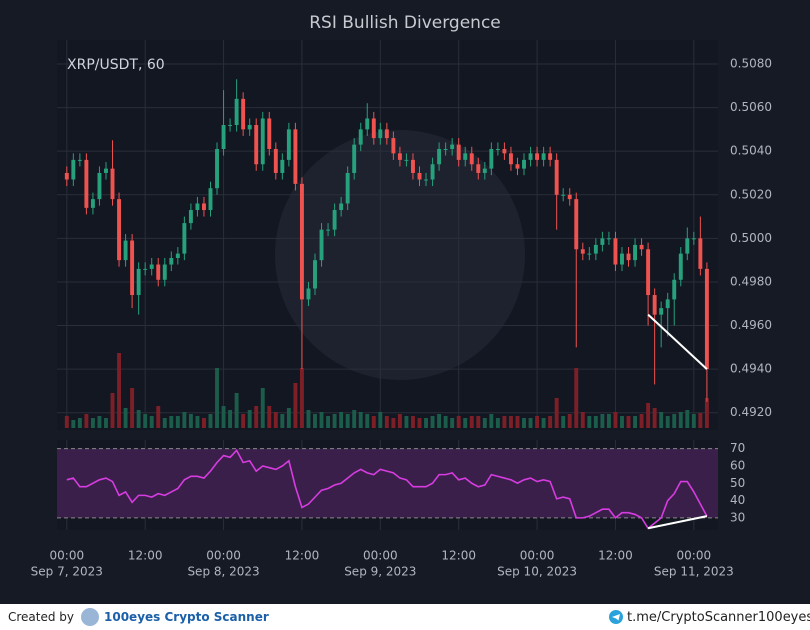 This screenshot has width=810, height=630. I want to click on rsi-band, so click(387, 483).